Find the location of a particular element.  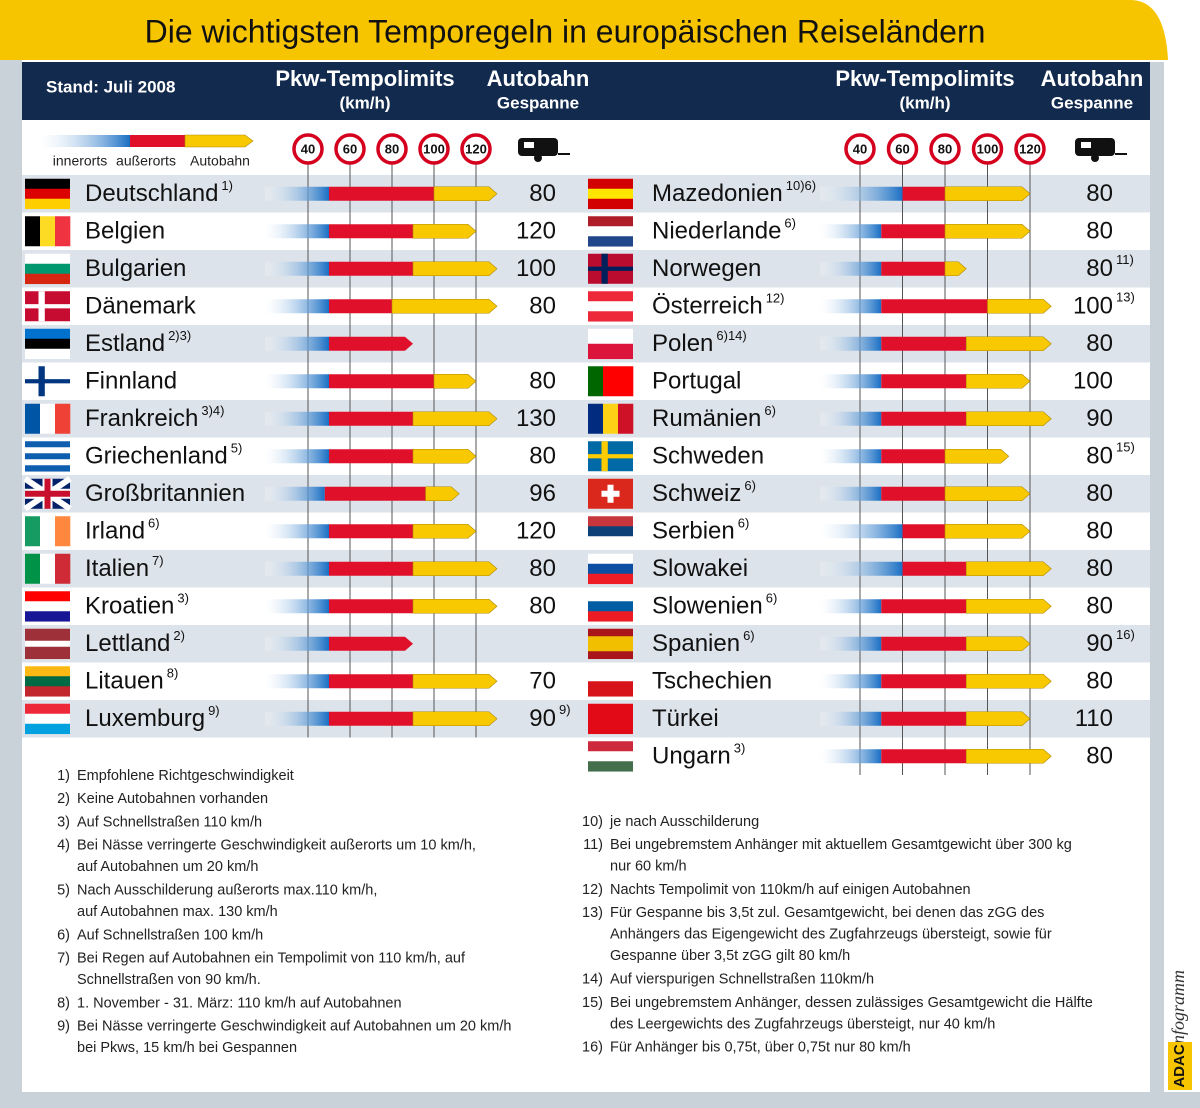

footnote-ref: 8) is located at coordinates (173, 673).